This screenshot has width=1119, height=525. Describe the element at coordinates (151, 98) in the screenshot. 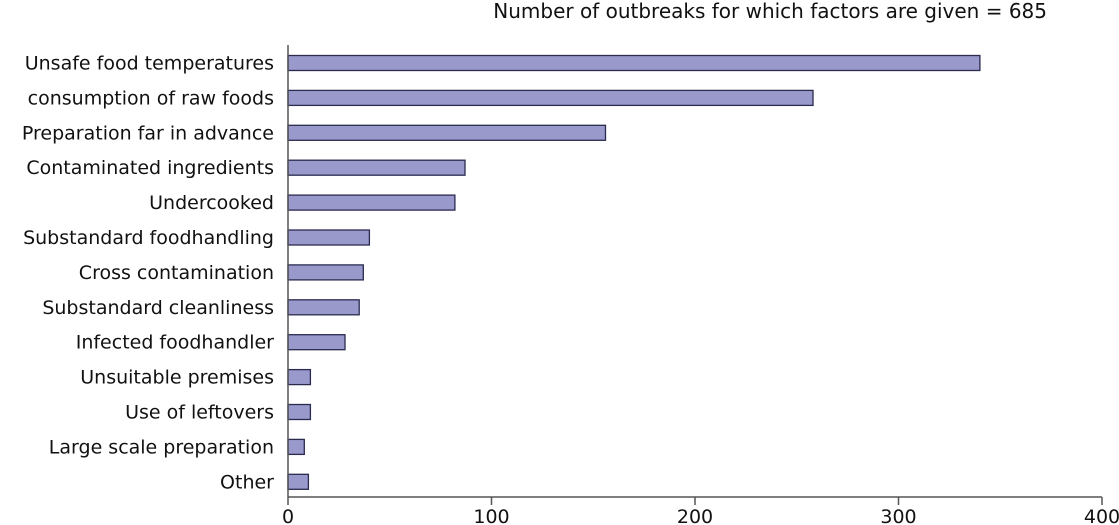

I see `category-label: consumption of raw foods` at that location.